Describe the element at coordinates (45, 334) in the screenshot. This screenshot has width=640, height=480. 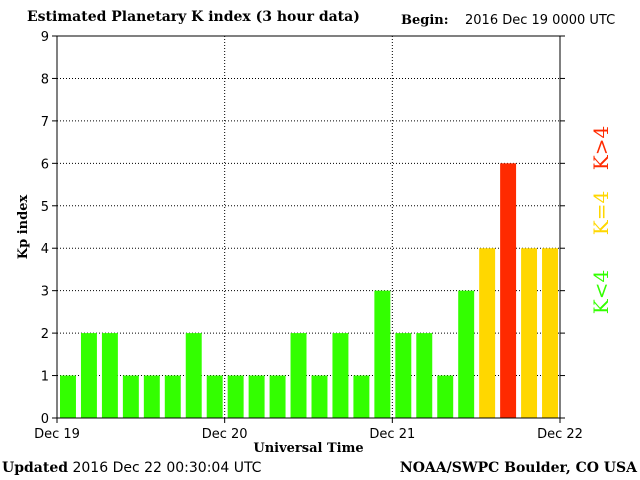
I see `y-tick-label: 2` at that location.